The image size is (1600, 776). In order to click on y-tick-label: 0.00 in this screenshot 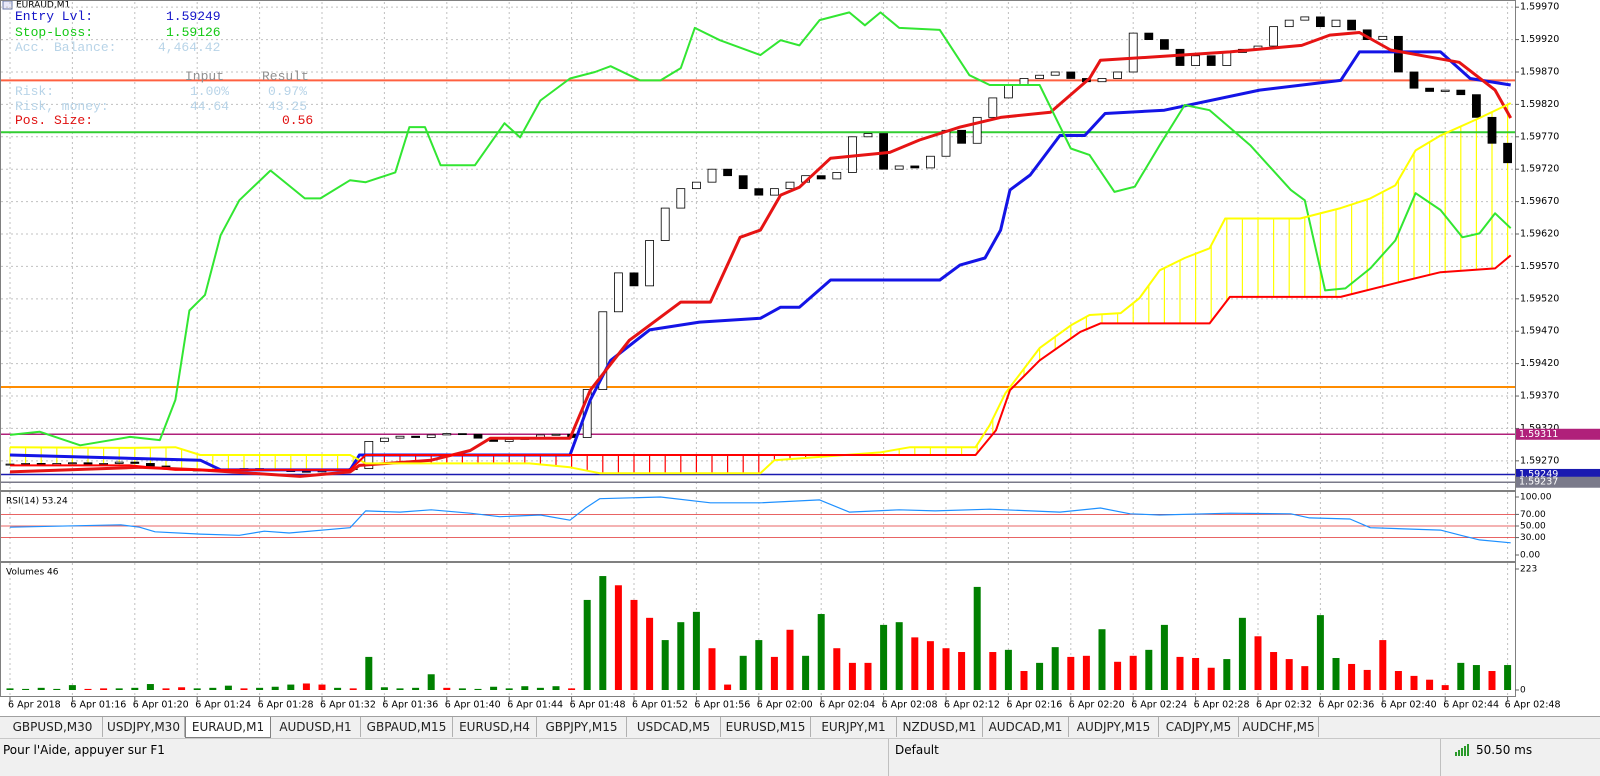, I will do `click(1530, 556)`.